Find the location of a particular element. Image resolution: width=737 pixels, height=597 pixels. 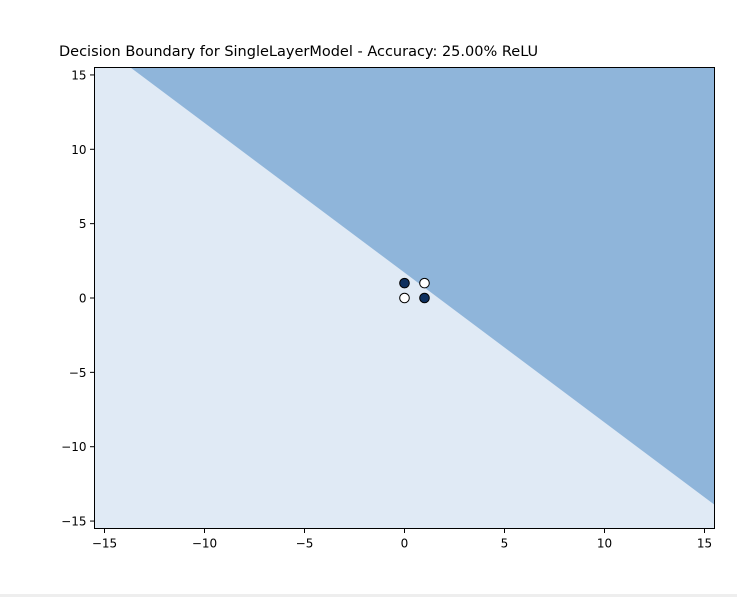

y-tick-label: 0 is located at coordinates (83, 299).